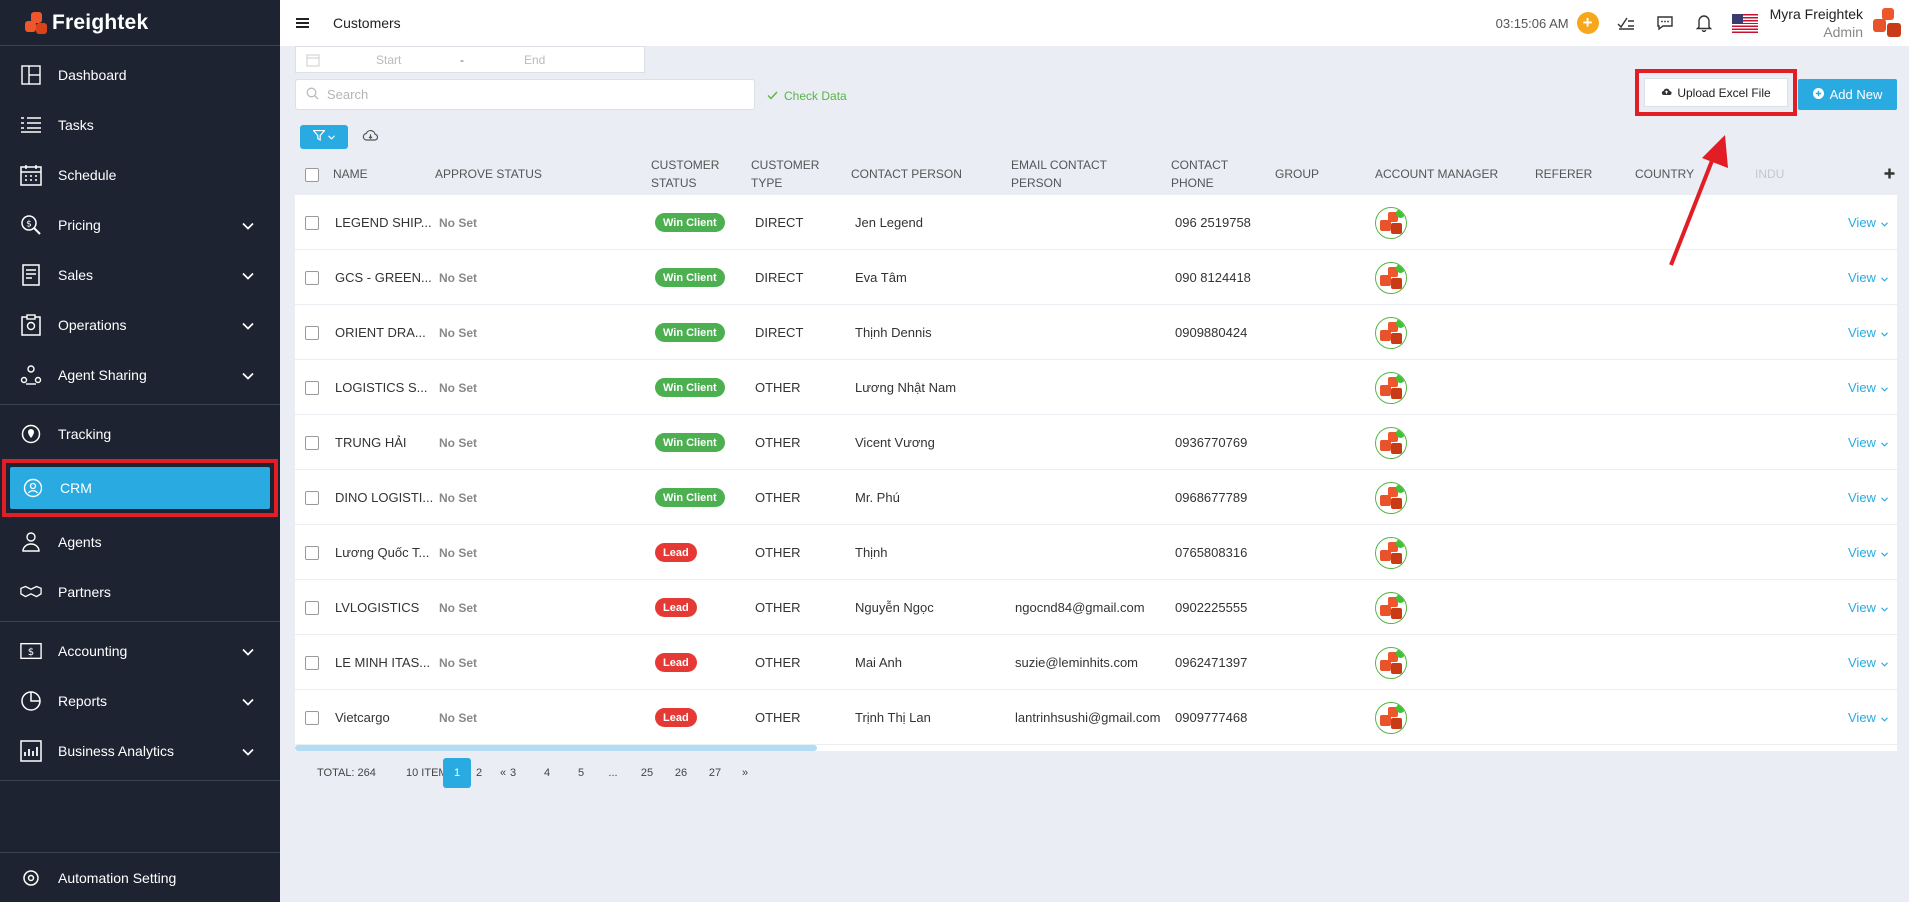 This screenshot has width=1909, height=902. I want to click on column-header-manager: ACCOUNT MANAGER, so click(1437, 174).